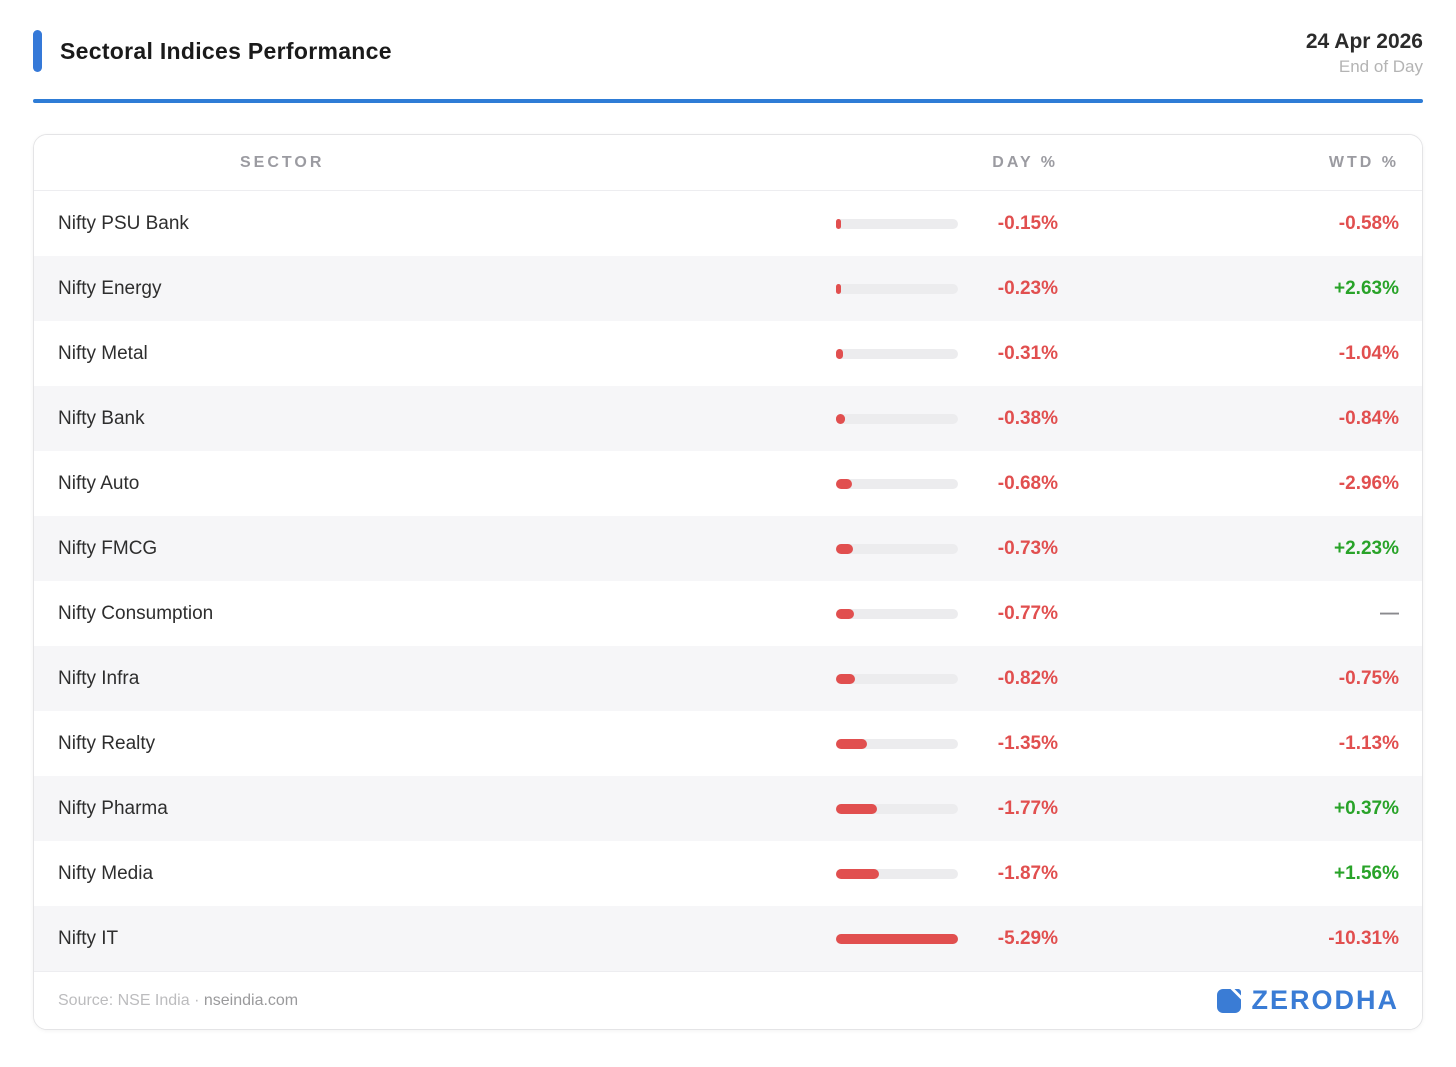  What do you see at coordinates (1368, 418) in the screenshot?
I see `wtd-change: -0.84%` at bounding box center [1368, 418].